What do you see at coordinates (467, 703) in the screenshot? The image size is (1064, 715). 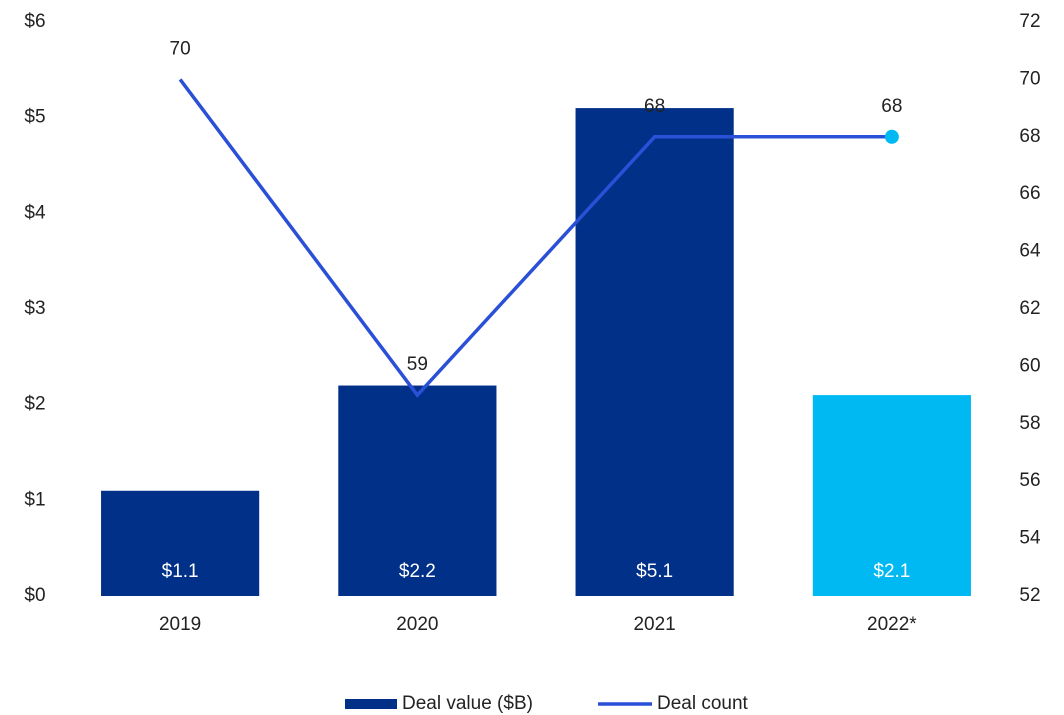 I see `legend-label: Deal value ($B)` at bounding box center [467, 703].